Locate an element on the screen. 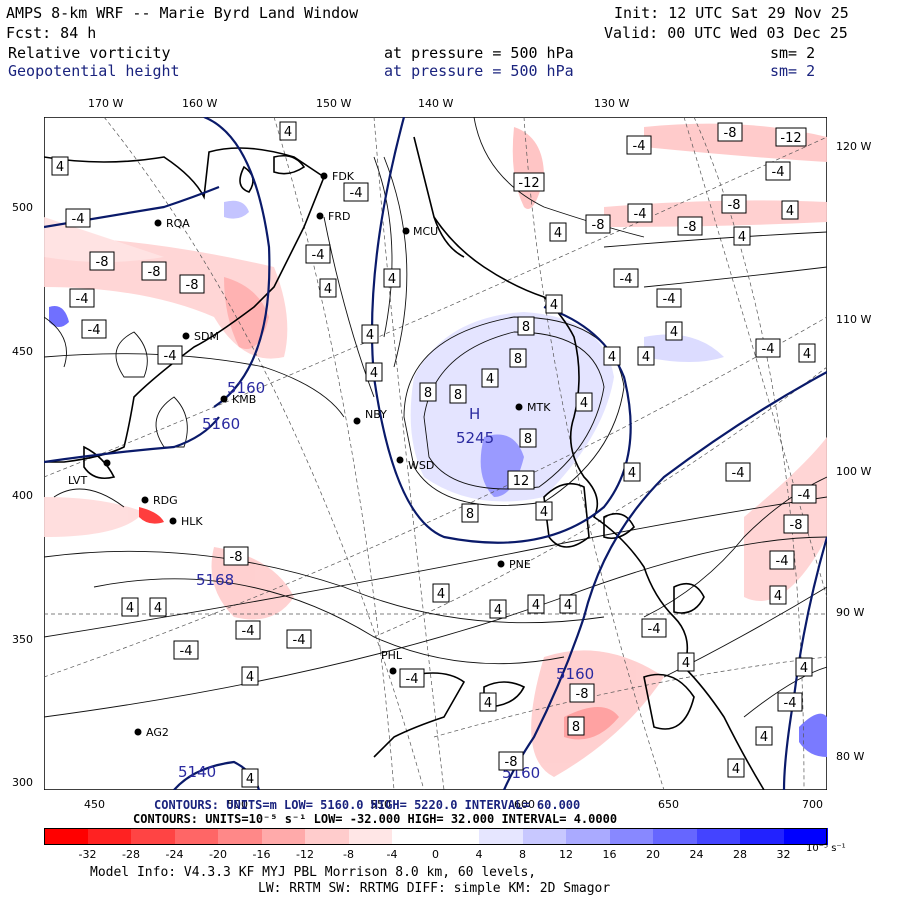 The width and height of the screenshot is (900, 900). field2-smoothing: sm= 2 is located at coordinates (793, 71).